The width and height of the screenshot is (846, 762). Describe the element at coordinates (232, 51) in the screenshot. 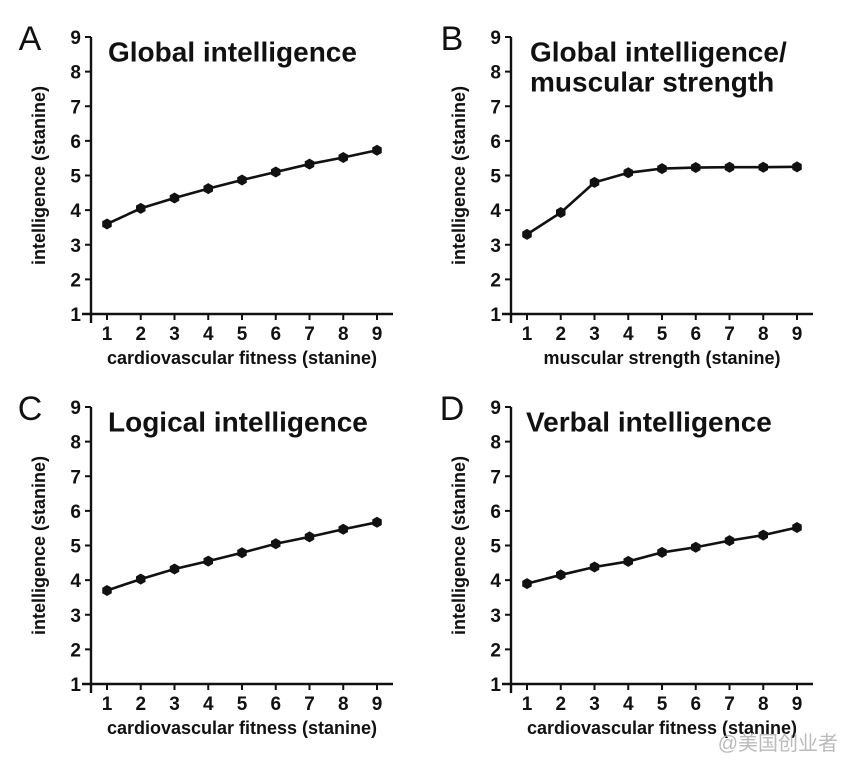

I see `panel-title: Global intelligence` at that location.